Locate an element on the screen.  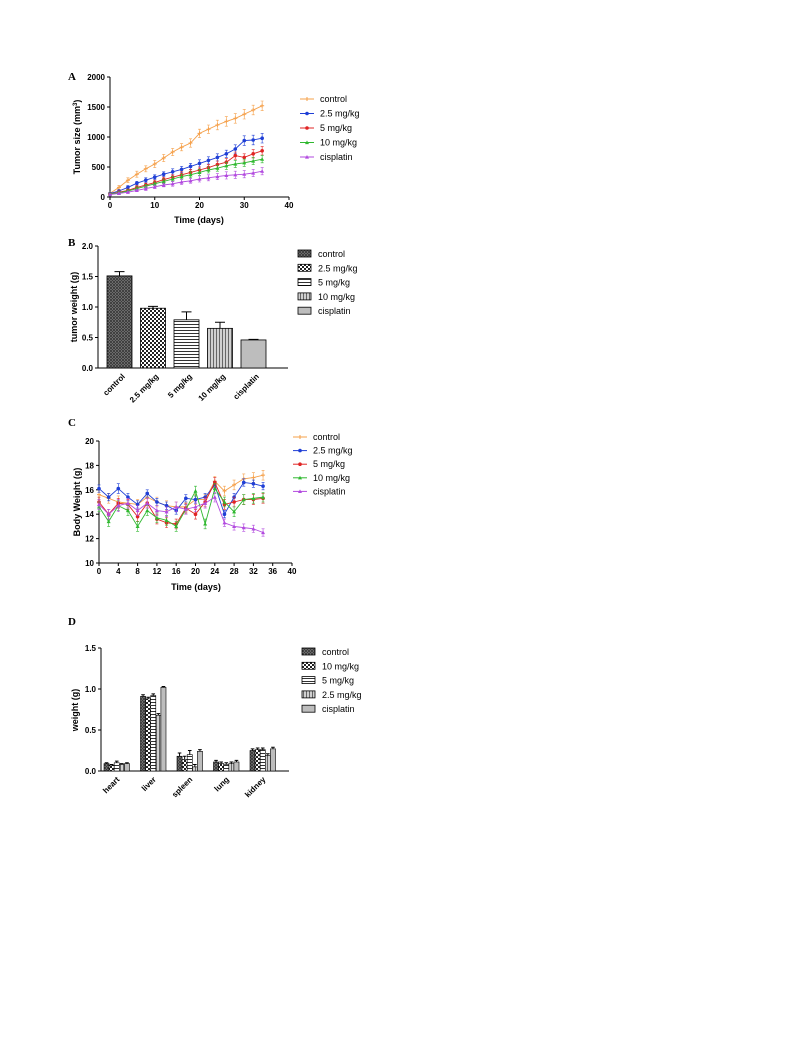
panel-d-bar-lung-5-mg-kg is located at coordinates (226, 768).